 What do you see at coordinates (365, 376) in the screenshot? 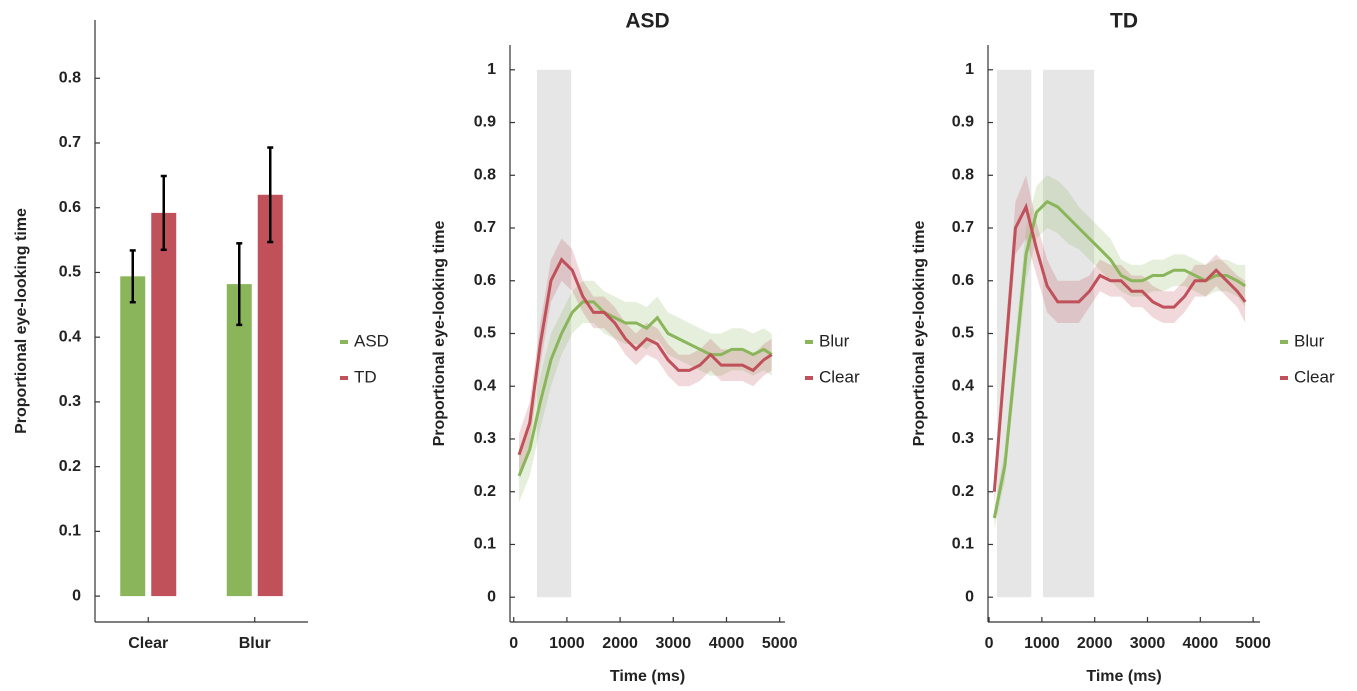
I see `legend-label: TD` at bounding box center [365, 376].